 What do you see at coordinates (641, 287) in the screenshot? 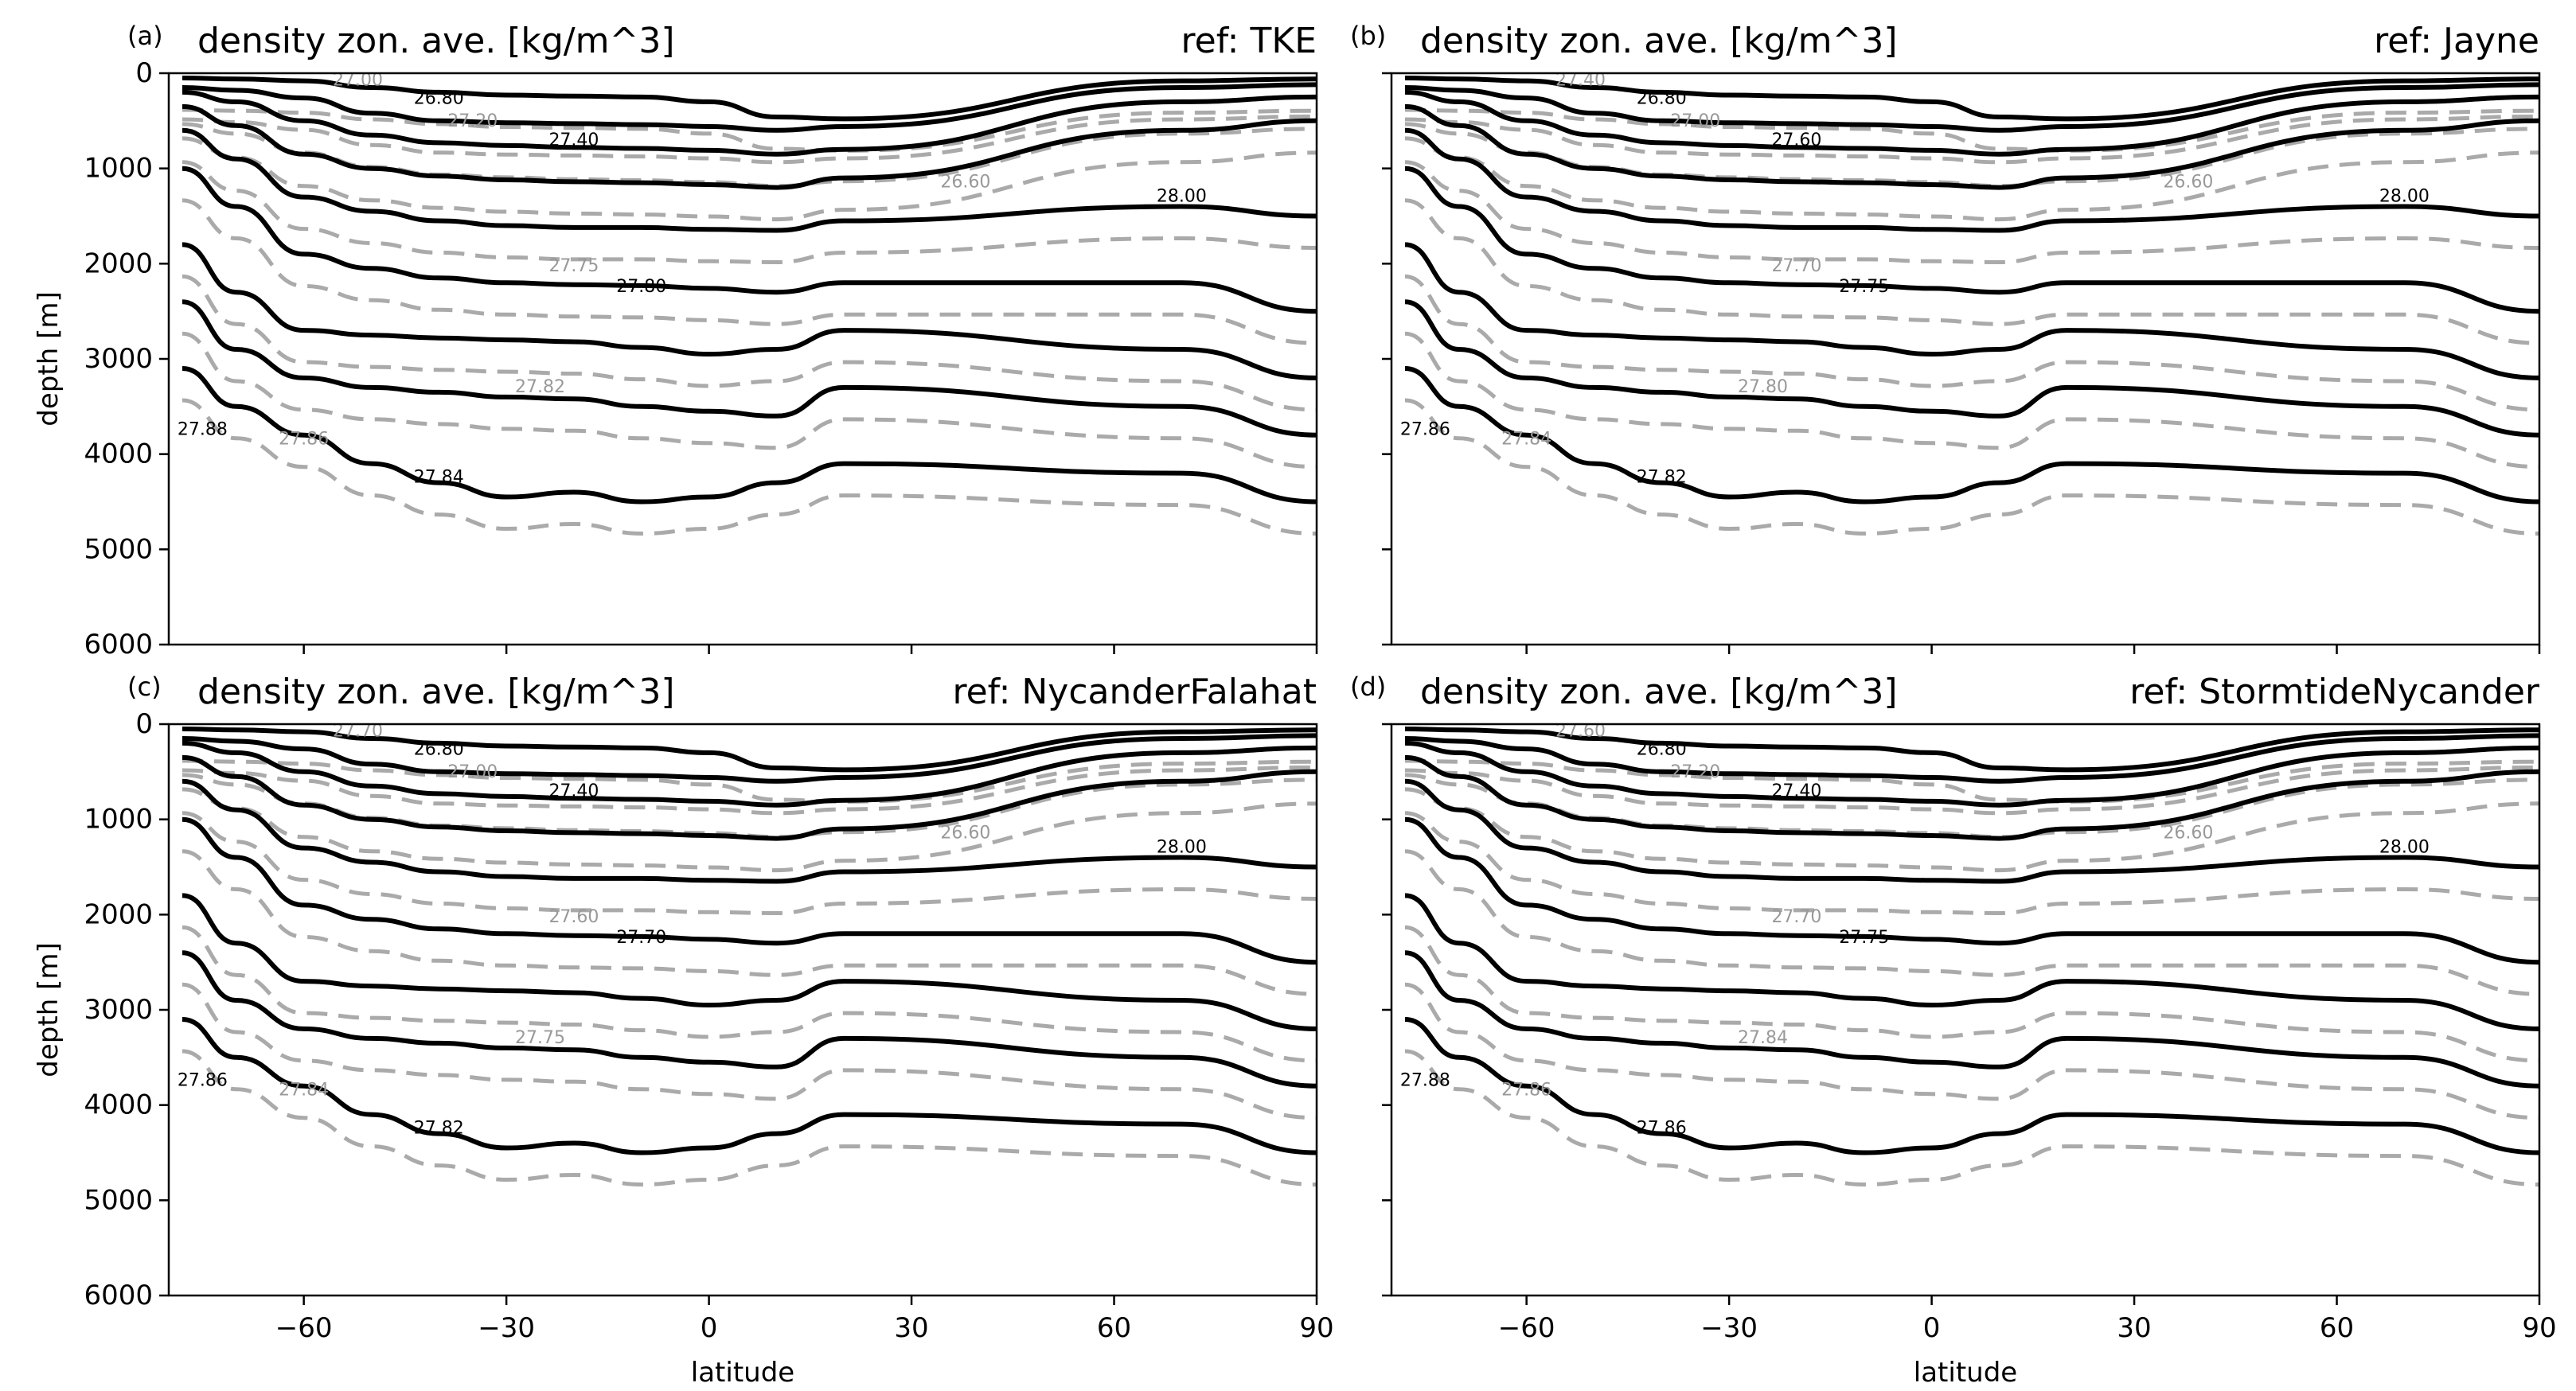
I see `contour-label: 27.80` at bounding box center [641, 287].